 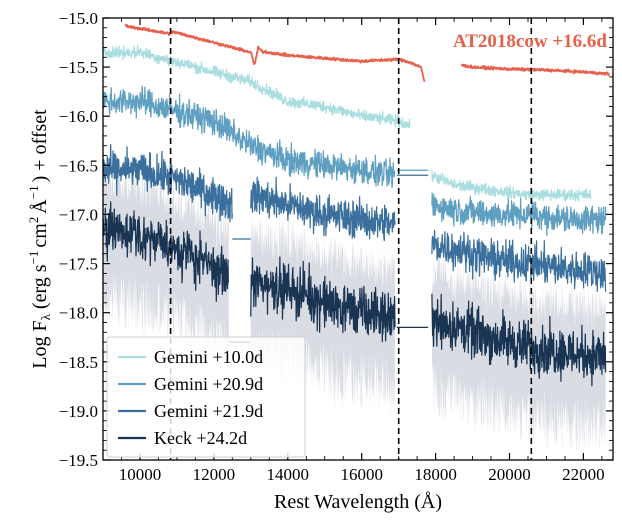 What do you see at coordinates (214, 474) in the screenshot?
I see `x-tick-label: 12000` at bounding box center [214, 474].